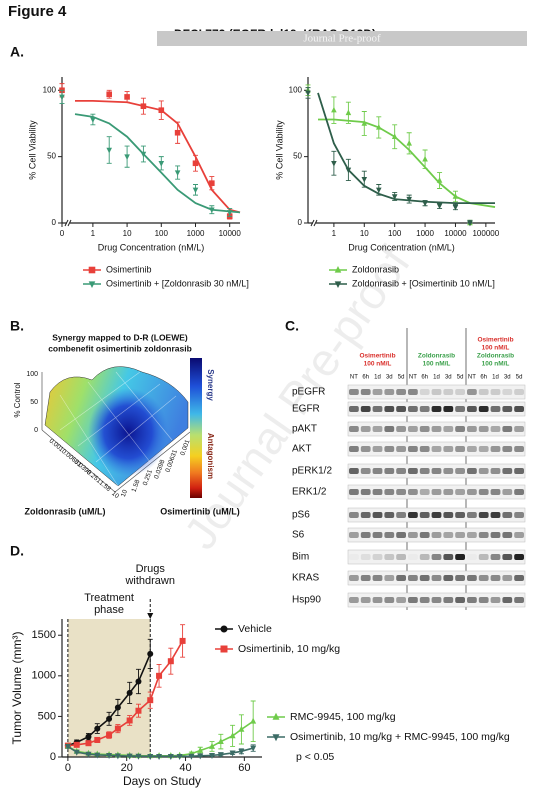 This screenshot has height=800, width=552. What do you see at coordinates (50, 89) in the screenshot?
I see `y-tick-label: 100` at bounding box center [50, 89].